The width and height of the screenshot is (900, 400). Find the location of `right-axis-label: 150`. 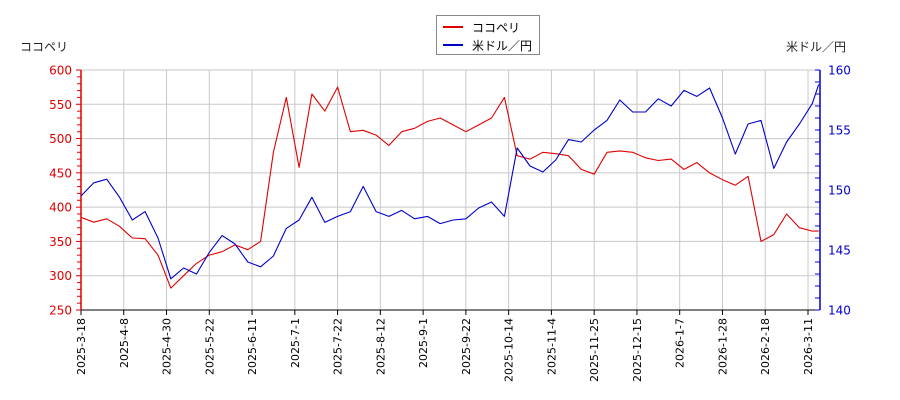

right-axis-label: 150 is located at coordinates (839, 191).